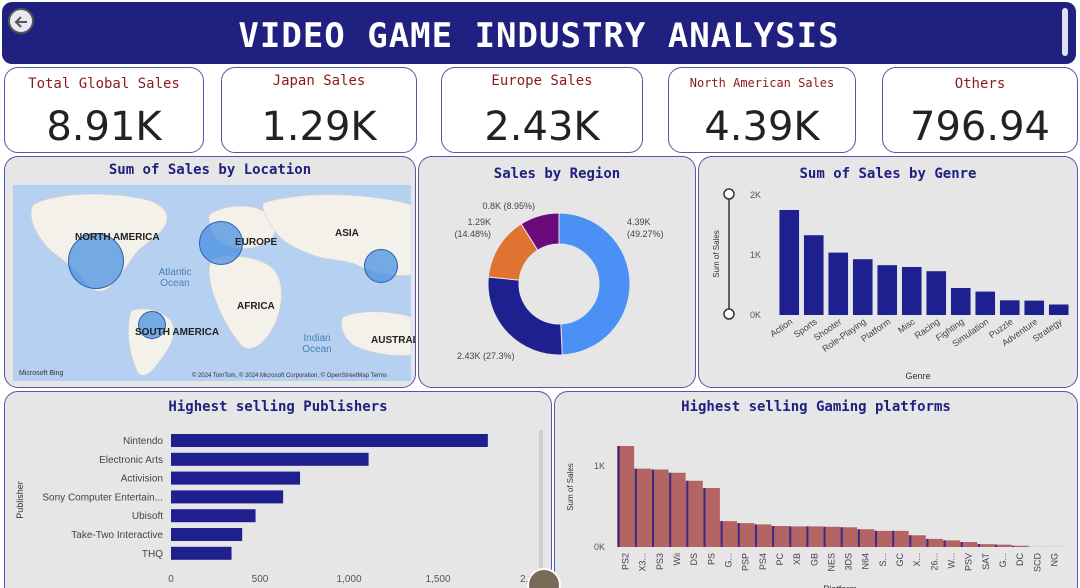 Image resolution: width=1080 pixels, height=588 pixels. What do you see at coordinates (104, 110) in the screenshot?
I see `kpi-total-global-sales: Total Global Sales 8.91K` at bounding box center [104, 110].